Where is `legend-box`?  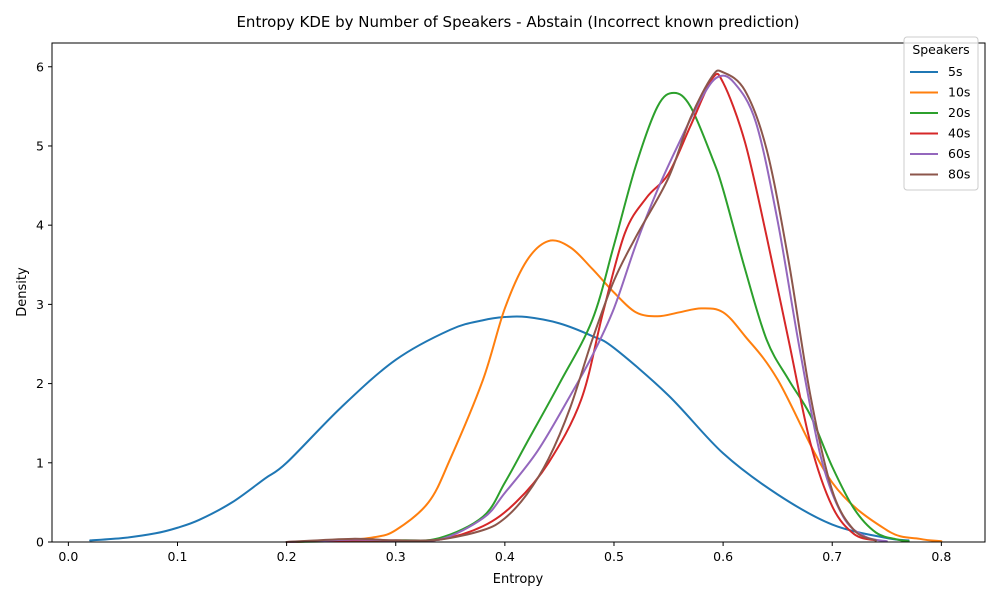 legend-box is located at coordinates (941, 113).